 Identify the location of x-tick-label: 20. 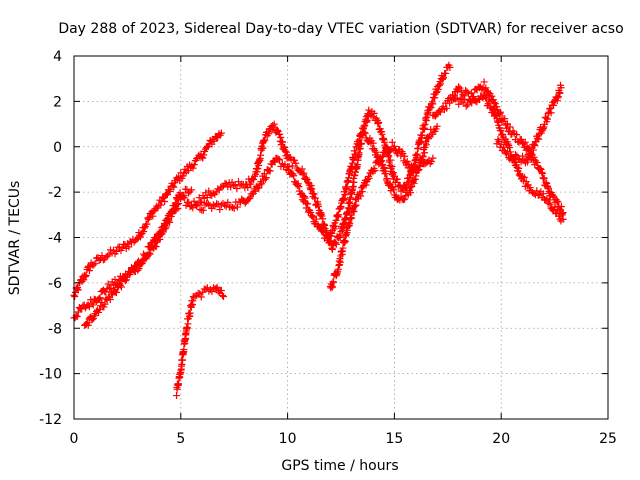
(501, 439).